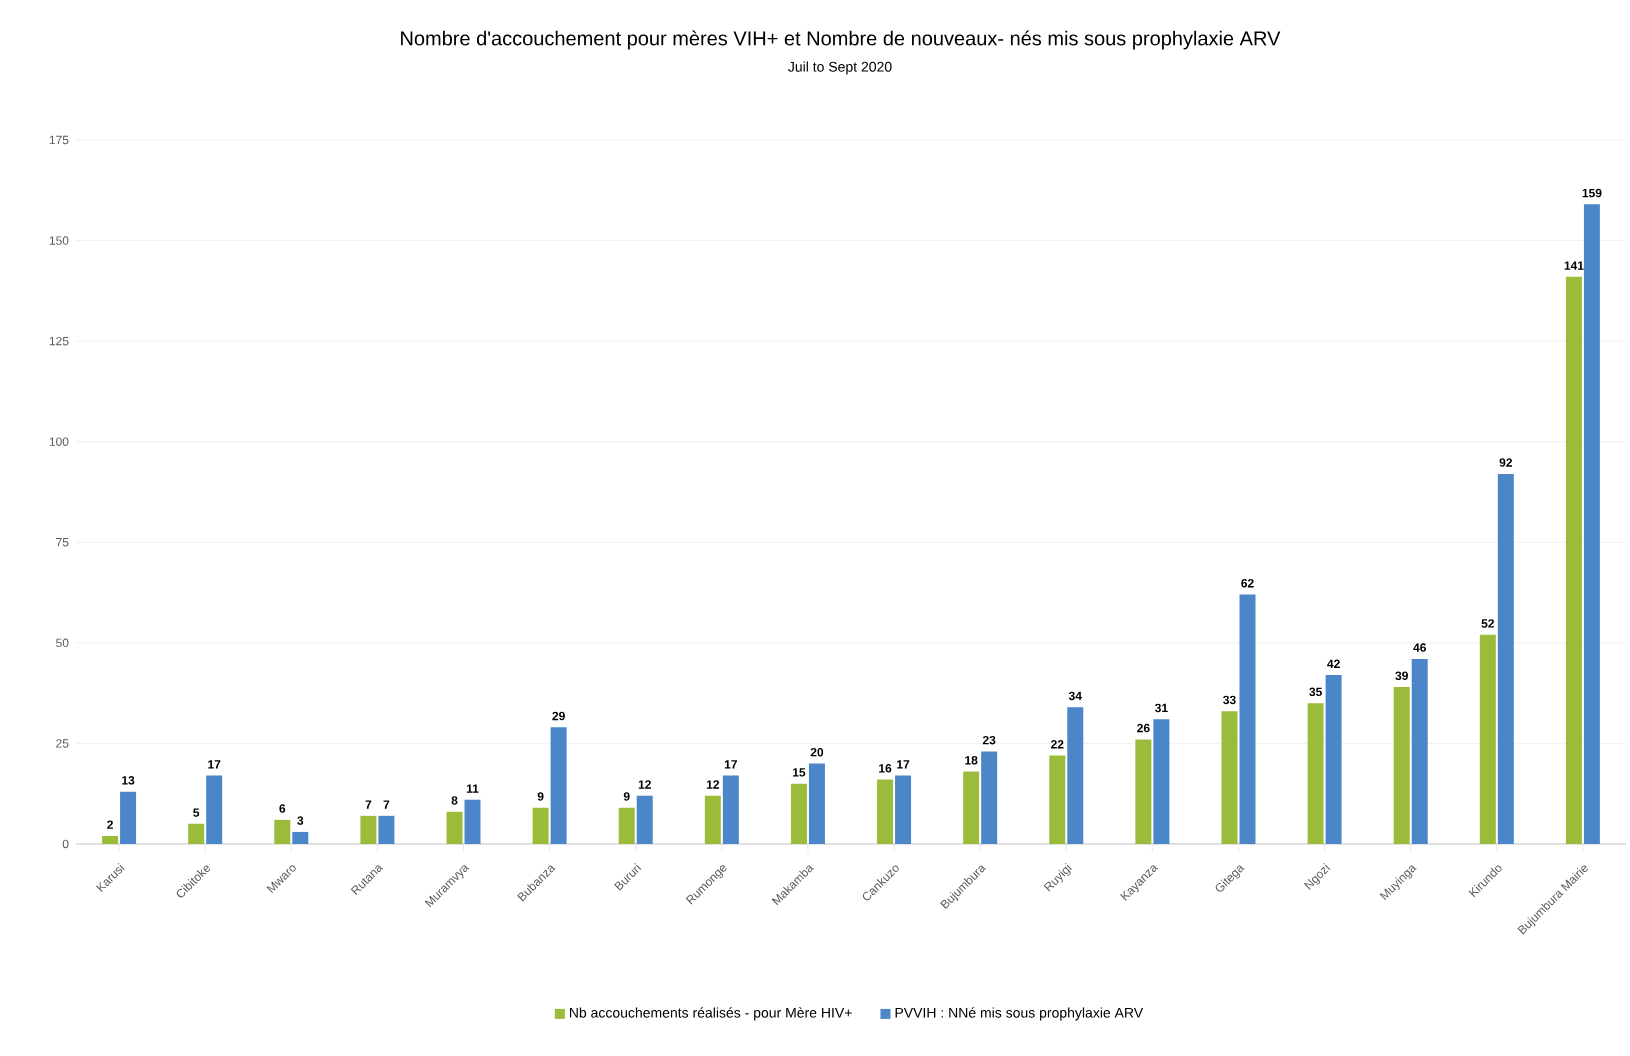 The height and width of the screenshot is (1056, 1630). What do you see at coordinates (841, 40) in the screenshot?
I see `chart-title: Nombre d'accouchement pour mères VIH+ et Nombre de nouveaux- nés mis sous prophylaxie ARV` at bounding box center [841, 40].